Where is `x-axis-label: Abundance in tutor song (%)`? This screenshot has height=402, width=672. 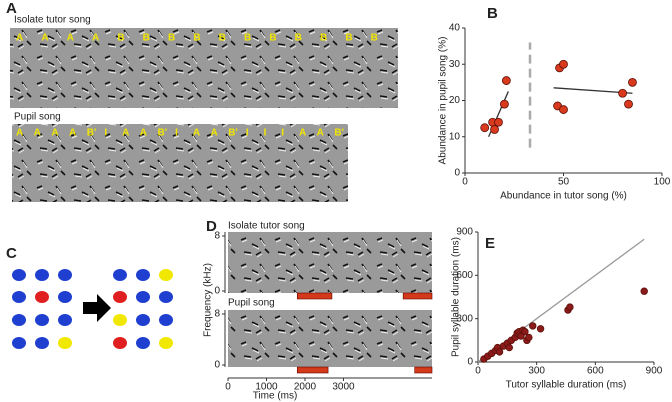
x-axis-label: Abundance in tutor song (%) is located at coordinates (563, 196).